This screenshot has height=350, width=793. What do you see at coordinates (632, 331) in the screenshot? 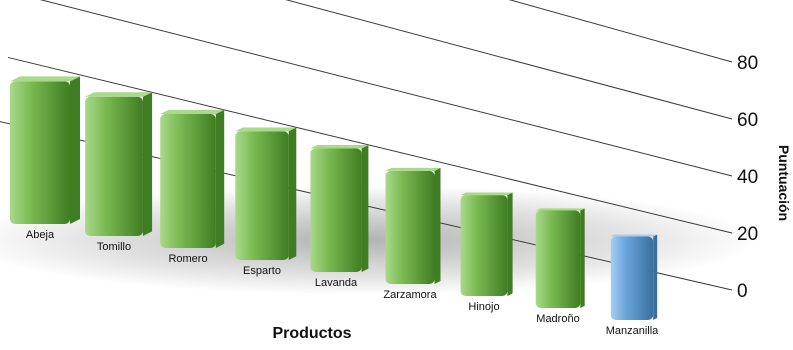
I see `x-tick-label: Manzanilla` at bounding box center [632, 331].